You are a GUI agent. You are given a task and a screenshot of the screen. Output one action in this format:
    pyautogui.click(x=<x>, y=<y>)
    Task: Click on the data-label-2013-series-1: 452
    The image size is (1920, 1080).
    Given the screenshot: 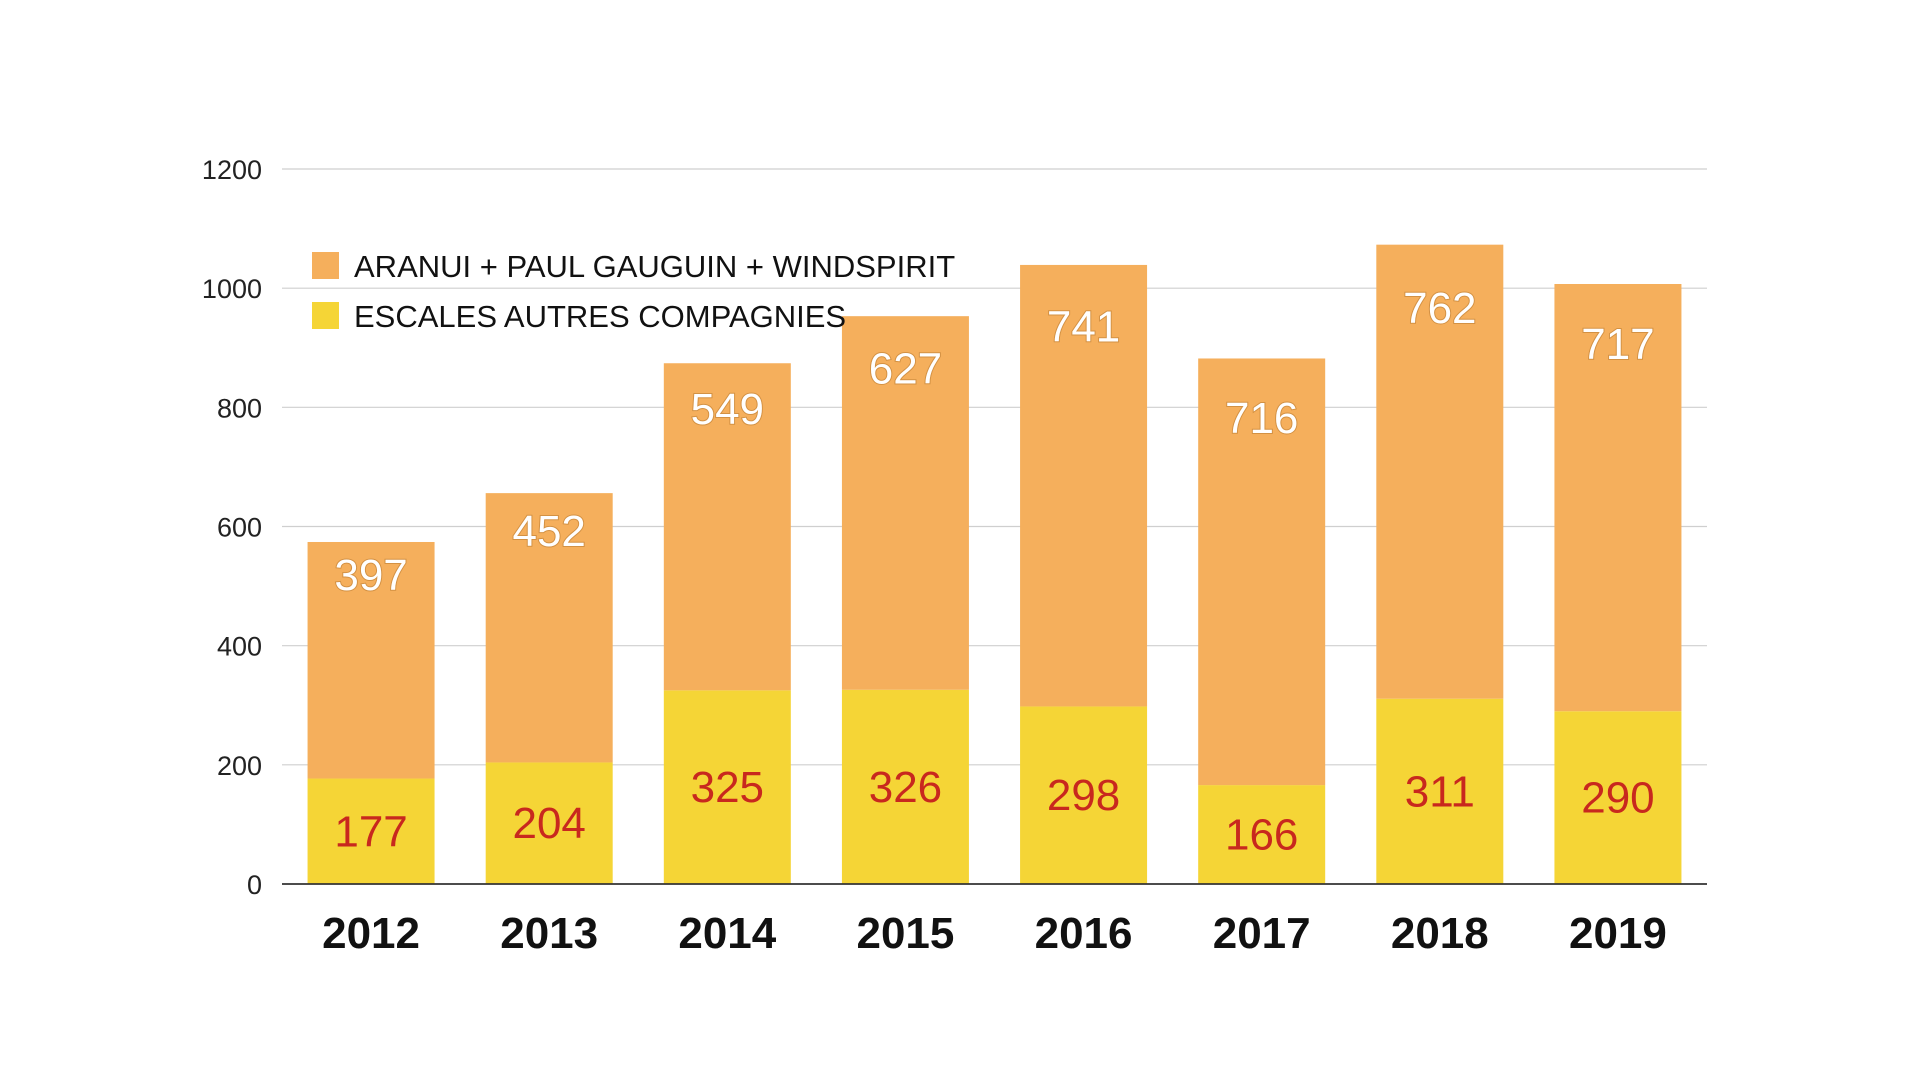 What is the action you would take?
    pyautogui.click(x=548, y=531)
    